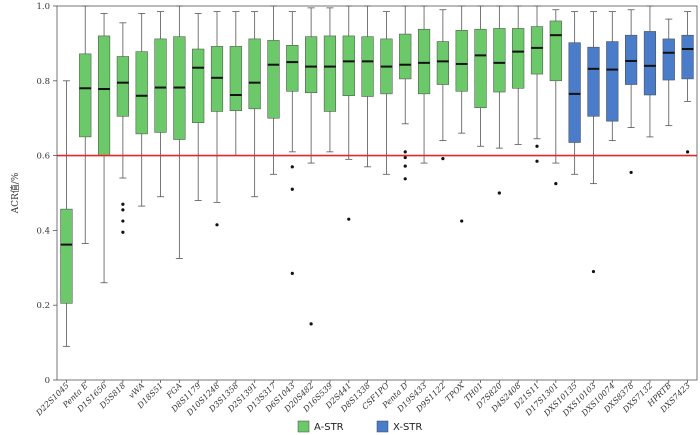 This screenshot has width=700, height=435. What do you see at coordinates (461, 114) in the screenshot?
I see `box-tpox` at bounding box center [461, 114].